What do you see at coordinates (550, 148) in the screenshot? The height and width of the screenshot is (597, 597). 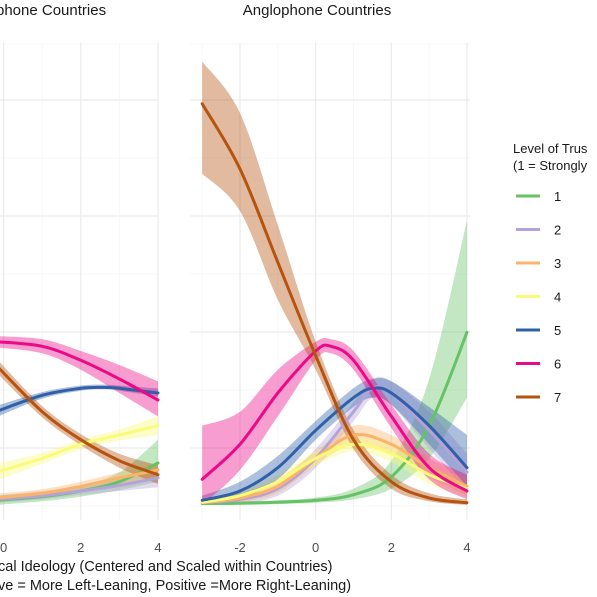 I see `legend-title-line1: Level of Trus` at bounding box center [550, 148].